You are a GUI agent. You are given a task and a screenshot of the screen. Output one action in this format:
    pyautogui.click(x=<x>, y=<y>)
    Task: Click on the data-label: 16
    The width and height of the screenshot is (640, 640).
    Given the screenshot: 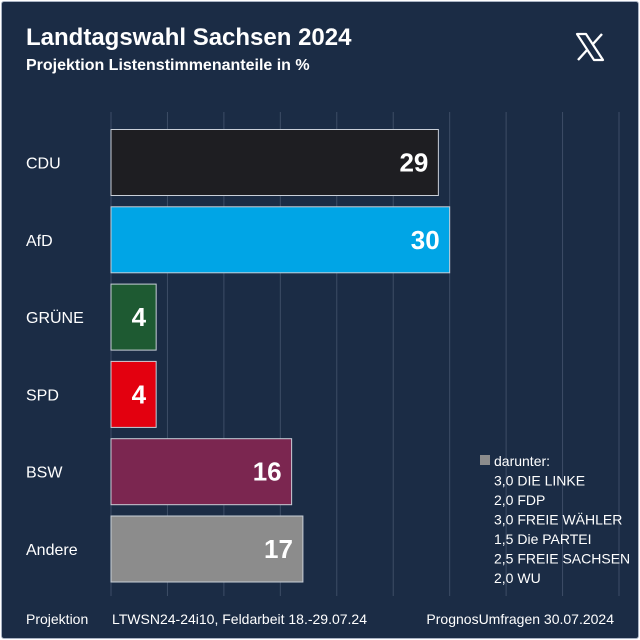 What is the action you would take?
    pyautogui.click(x=267, y=472)
    